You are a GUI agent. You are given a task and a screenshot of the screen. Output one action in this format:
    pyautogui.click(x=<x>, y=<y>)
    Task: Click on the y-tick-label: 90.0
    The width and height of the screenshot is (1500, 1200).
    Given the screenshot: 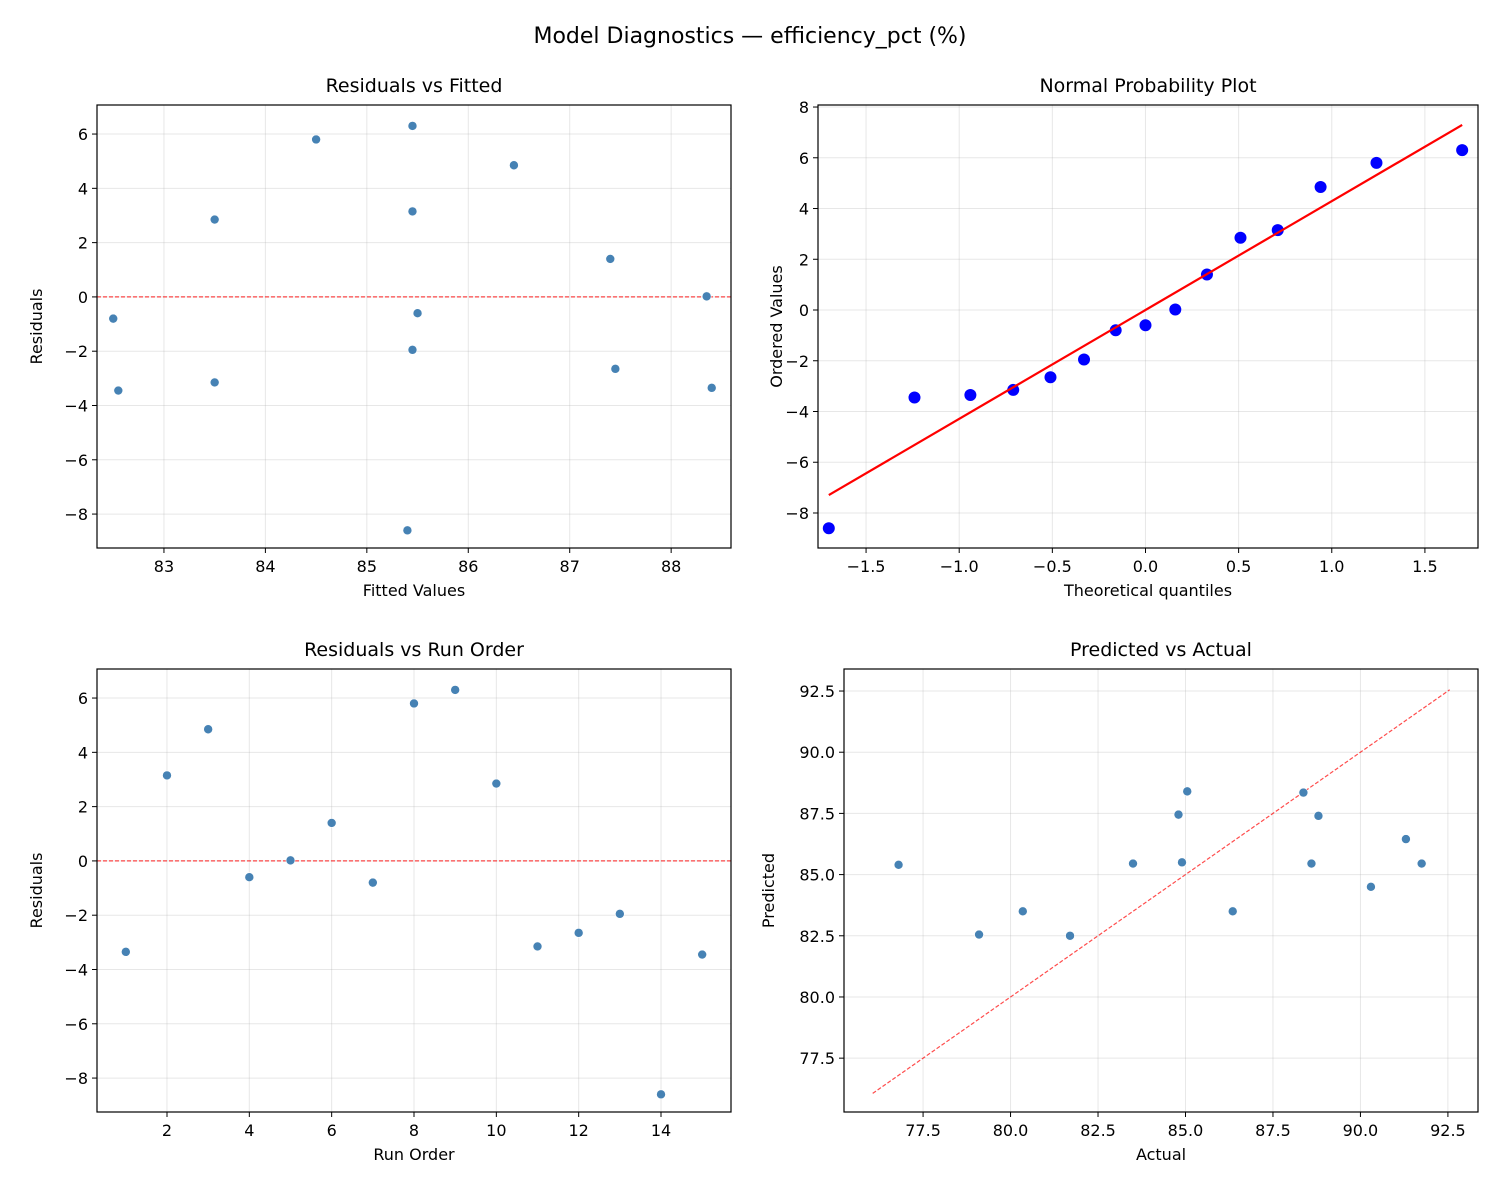 What is the action you would take?
    pyautogui.click(x=817, y=752)
    